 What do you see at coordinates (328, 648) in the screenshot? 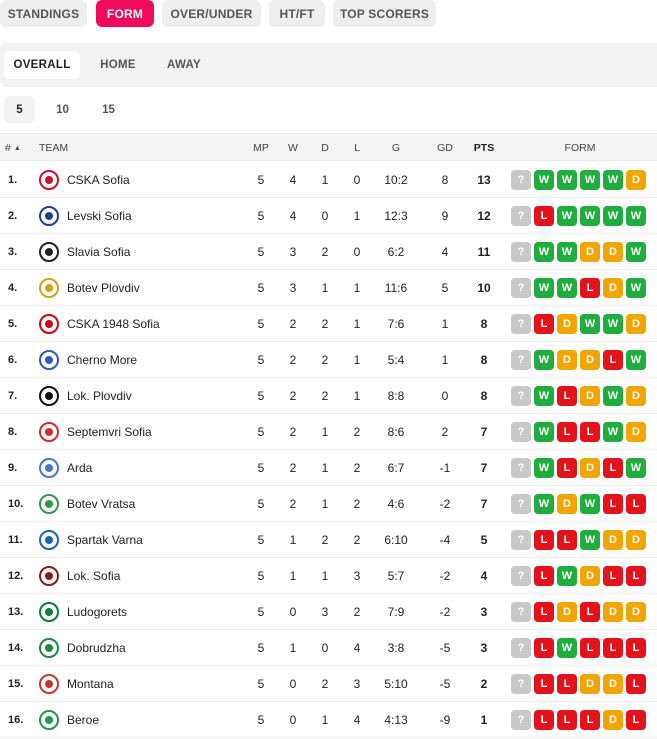
I see `table-row: 14. Dobrudzha 5 1 0 4 3:8 -5 3? L W L L L` at bounding box center [328, 648].